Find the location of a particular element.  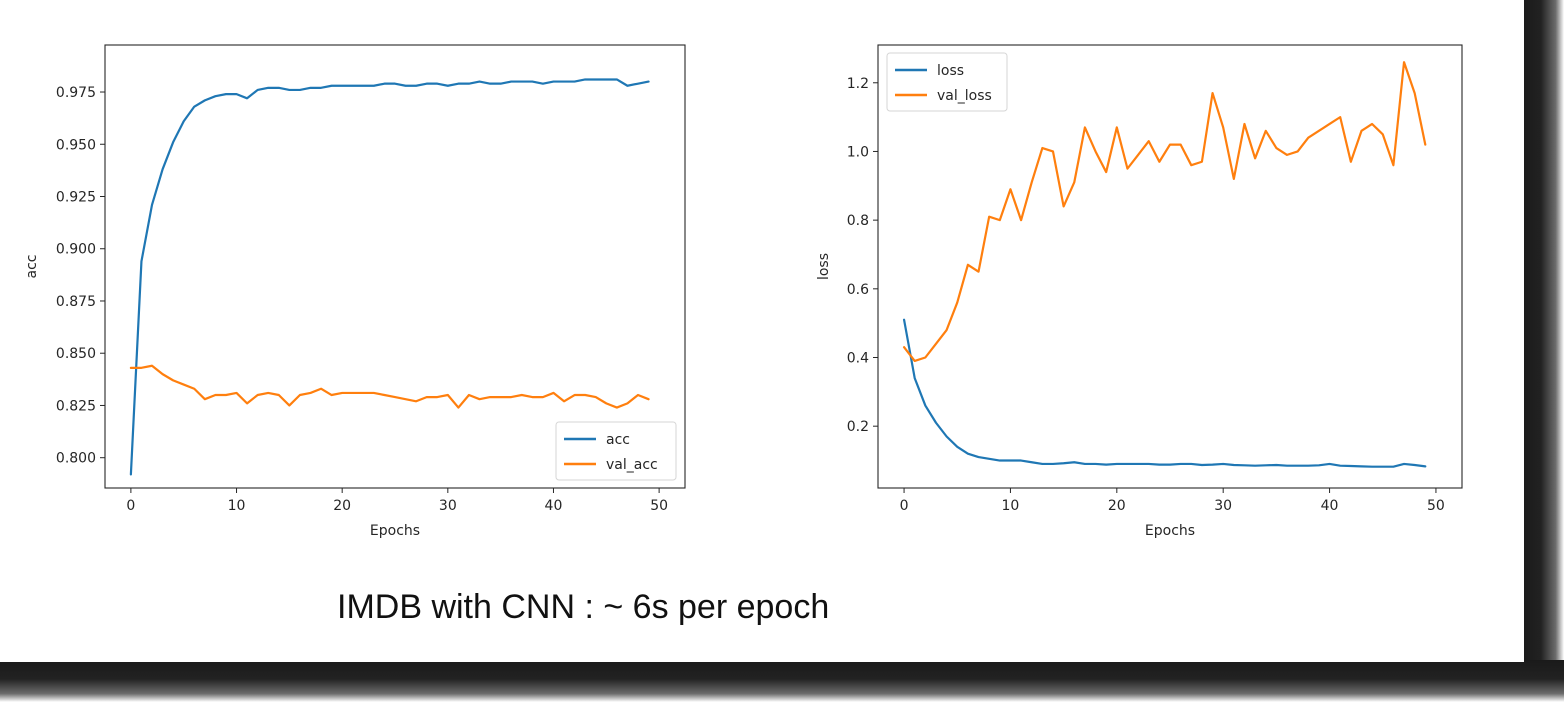

y-tick-label: 0.925 is located at coordinates (76, 197).